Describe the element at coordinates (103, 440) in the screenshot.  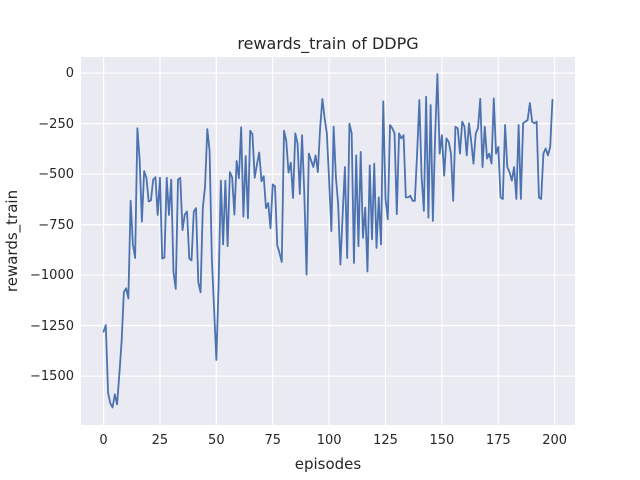
I see `x-tick-label: 0` at that location.